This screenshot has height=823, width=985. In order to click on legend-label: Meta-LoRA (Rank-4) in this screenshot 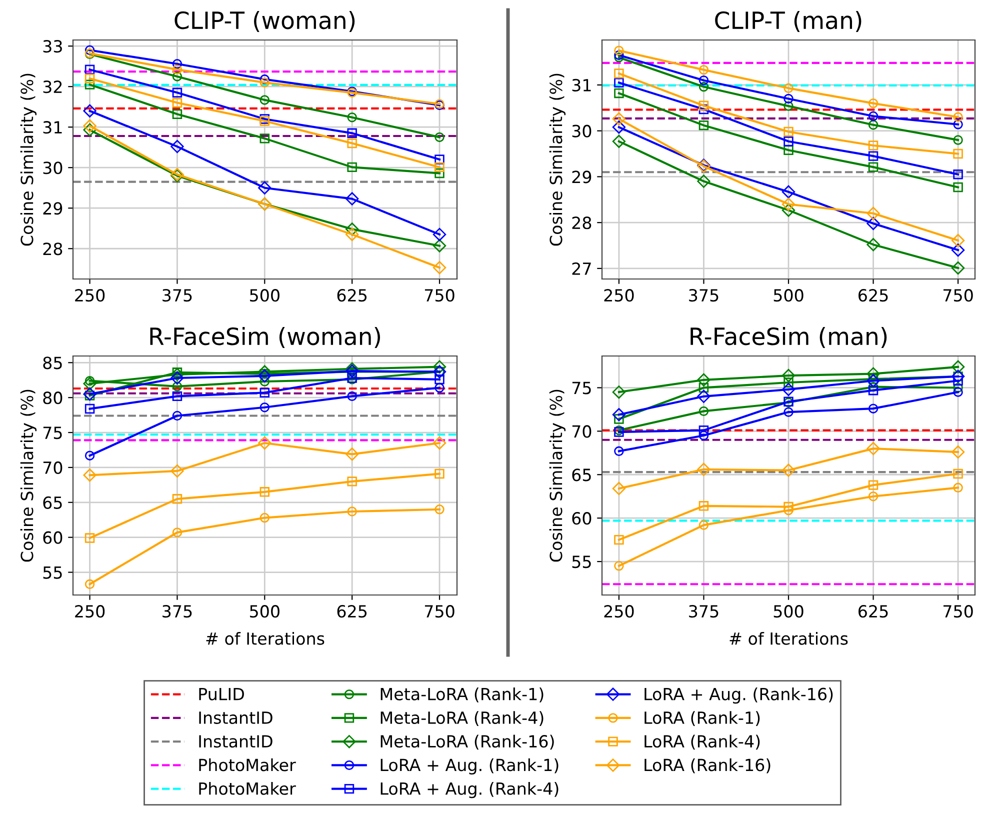, I will do `click(462, 718)`.